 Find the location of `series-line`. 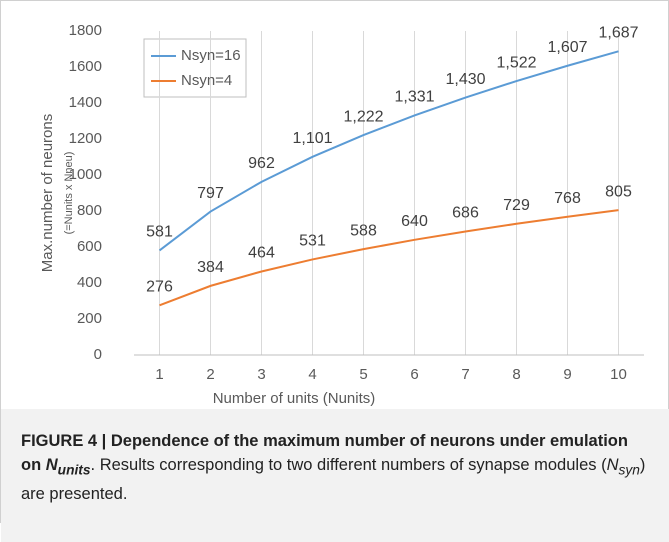

series-line is located at coordinates (389, 258).